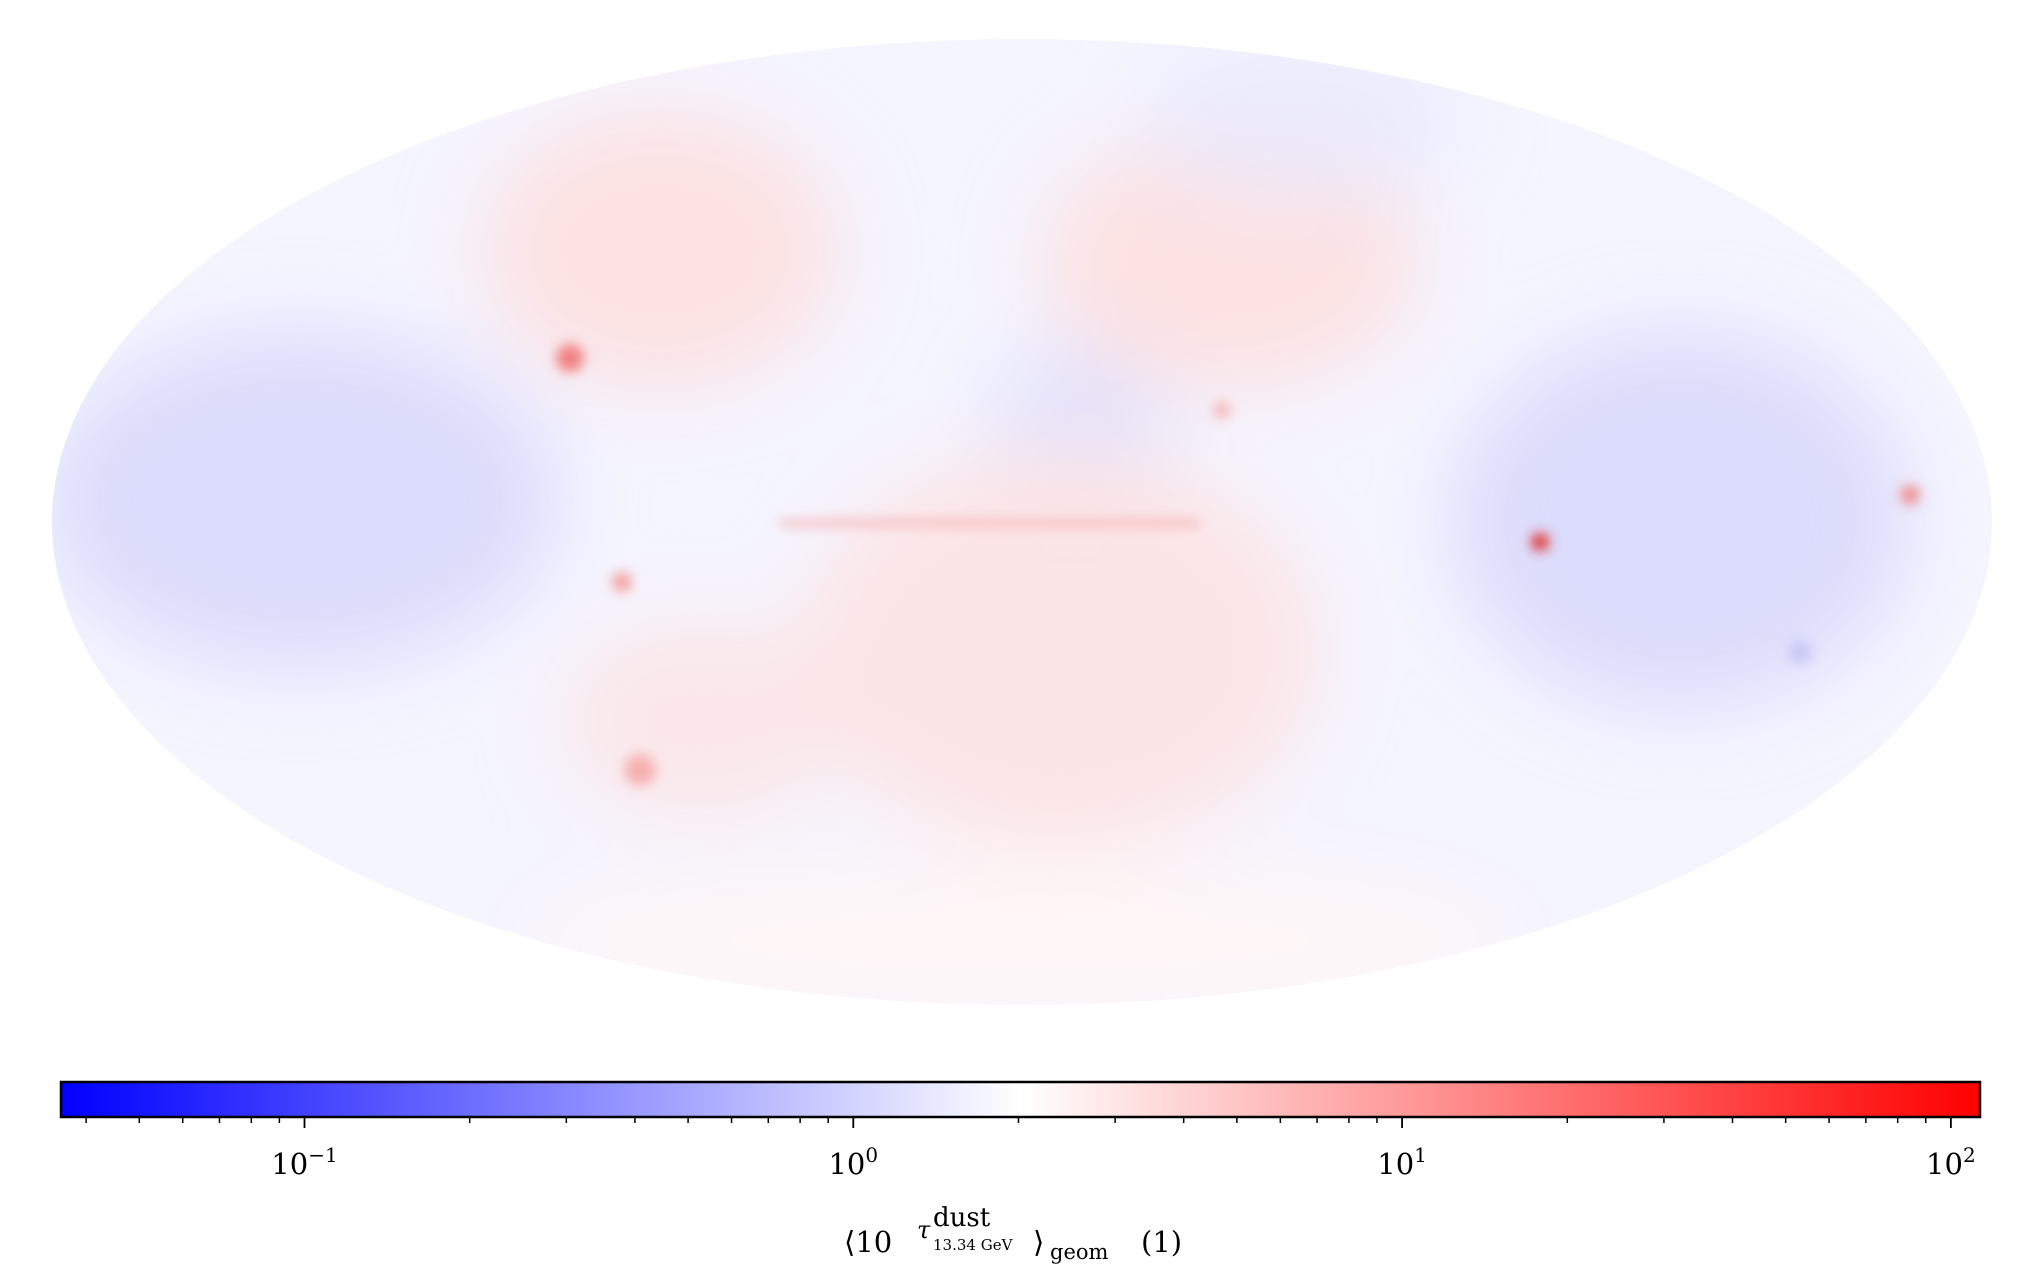  What do you see at coordinates (1020, 1099) in the screenshot?
I see `colorbar` at bounding box center [1020, 1099].